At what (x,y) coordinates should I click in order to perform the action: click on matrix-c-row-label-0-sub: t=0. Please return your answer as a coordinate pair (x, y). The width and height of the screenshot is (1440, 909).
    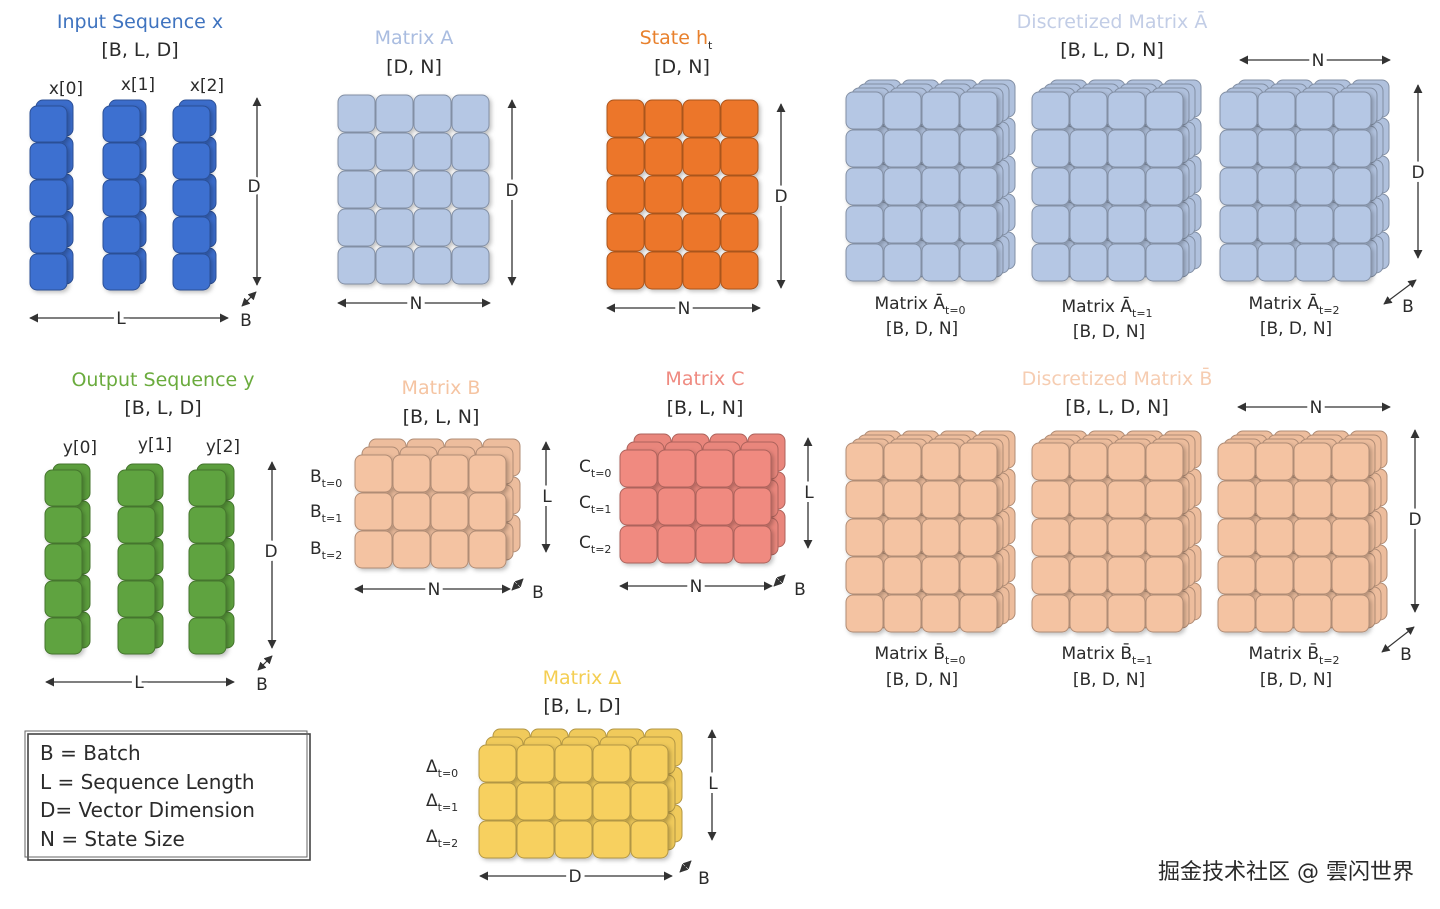
    Looking at the image, I should click on (601, 473).